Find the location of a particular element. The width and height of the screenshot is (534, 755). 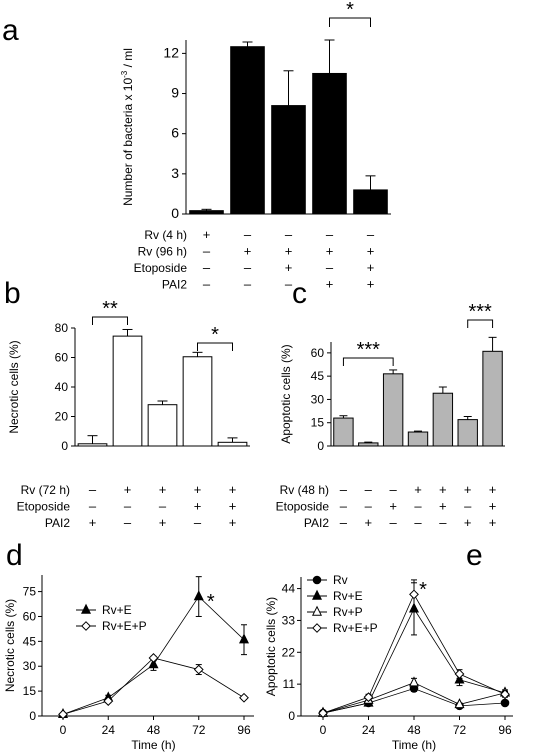

panel-letter-a: a is located at coordinates (10, 30).